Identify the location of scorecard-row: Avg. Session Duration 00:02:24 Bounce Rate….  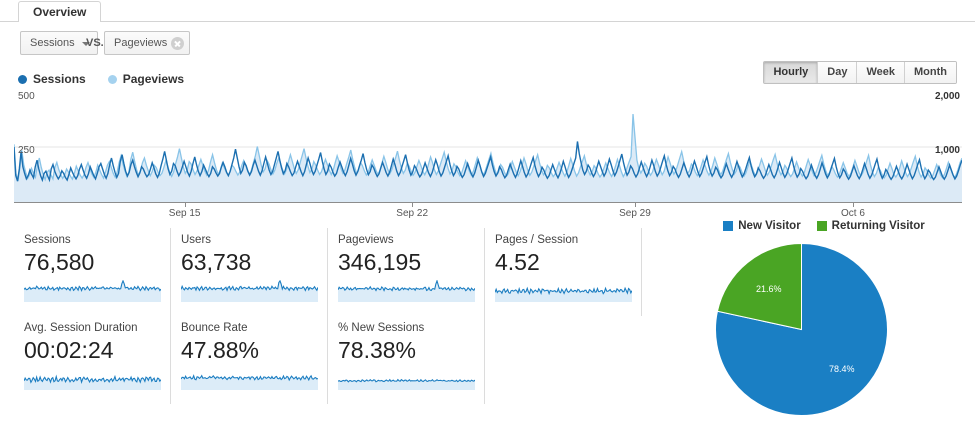
(344, 360).